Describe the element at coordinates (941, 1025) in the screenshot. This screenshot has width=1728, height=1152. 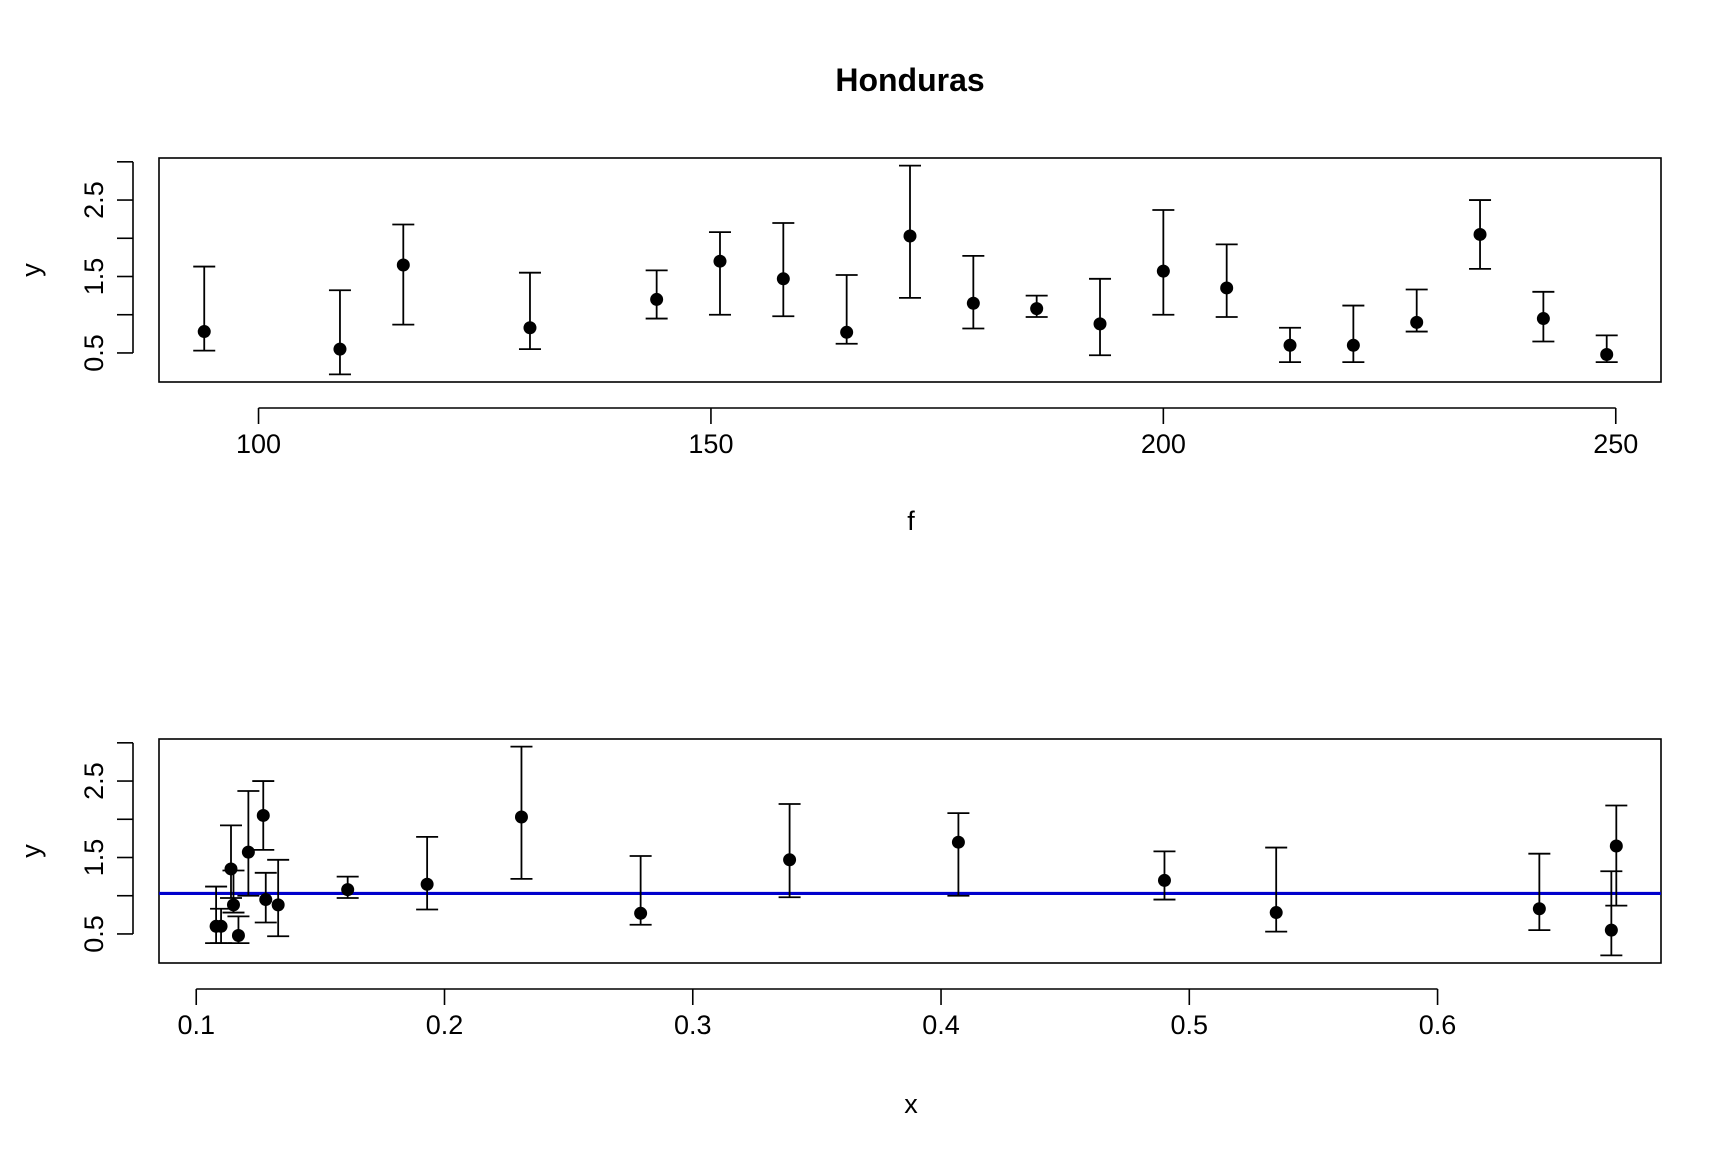
I see `x-tick-label: 0.4` at that location.